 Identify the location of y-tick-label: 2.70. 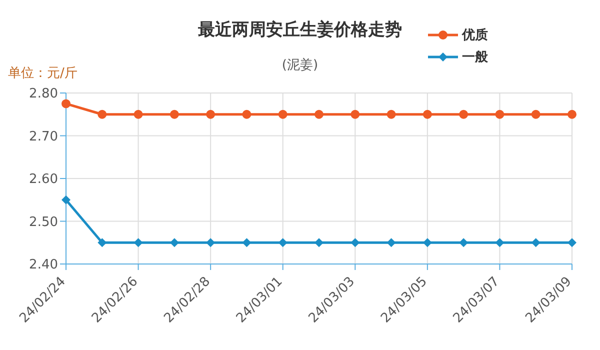
(43, 136).